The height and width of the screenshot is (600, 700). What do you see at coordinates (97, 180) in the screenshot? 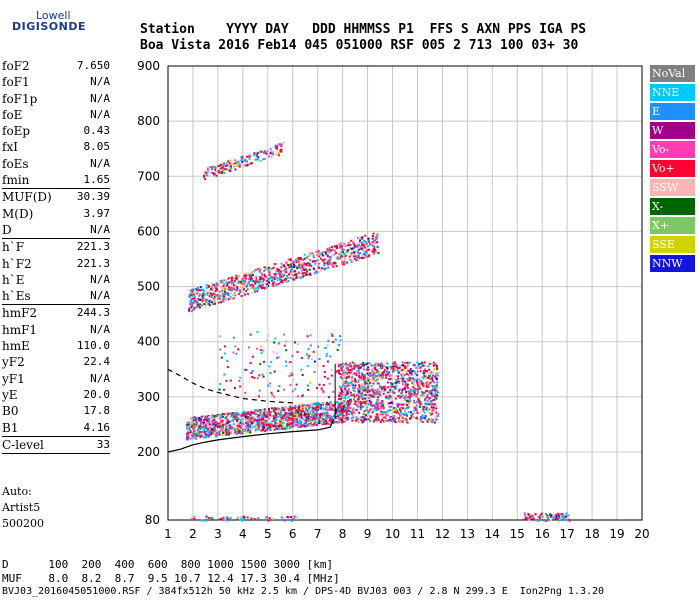
I see `param-value: 1.65` at bounding box center [97, 180].